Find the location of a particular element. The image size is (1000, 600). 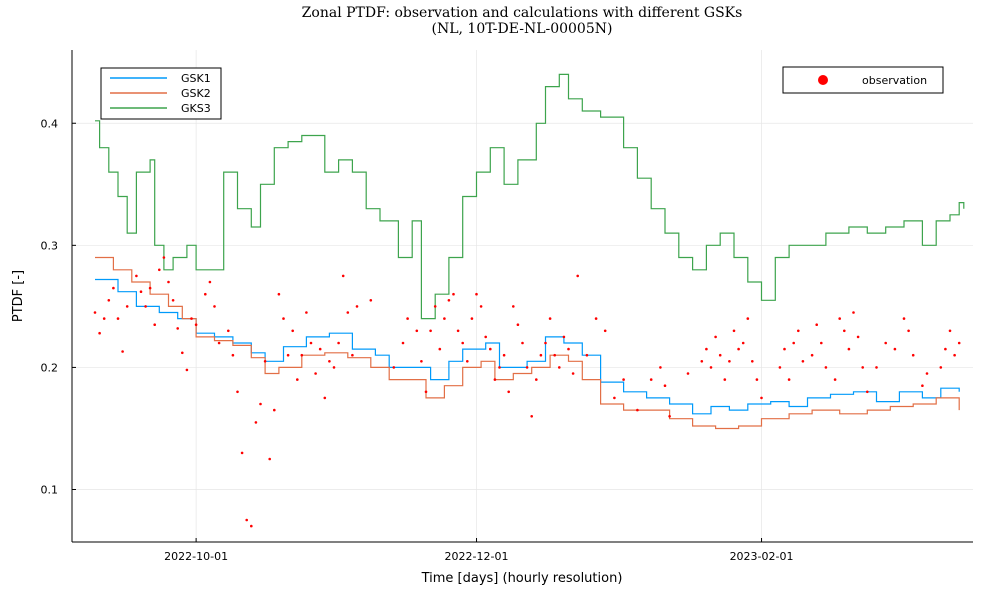

y-tick-label: 0.2 is located at coordinates (50, 367).